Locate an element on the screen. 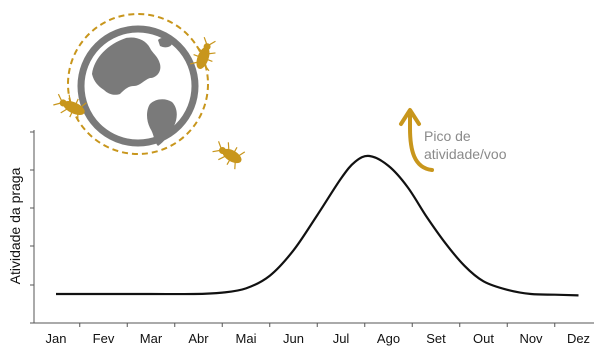 This screenshot has width=600, height=347. arrowhead-icon is located at coordinates (410, 117).